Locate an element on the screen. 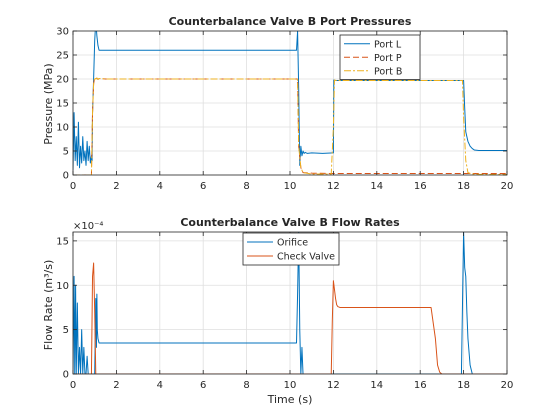 This screenshot has height=420, width=560. y-tick-label: 30 is located at coordinates (62, 32).